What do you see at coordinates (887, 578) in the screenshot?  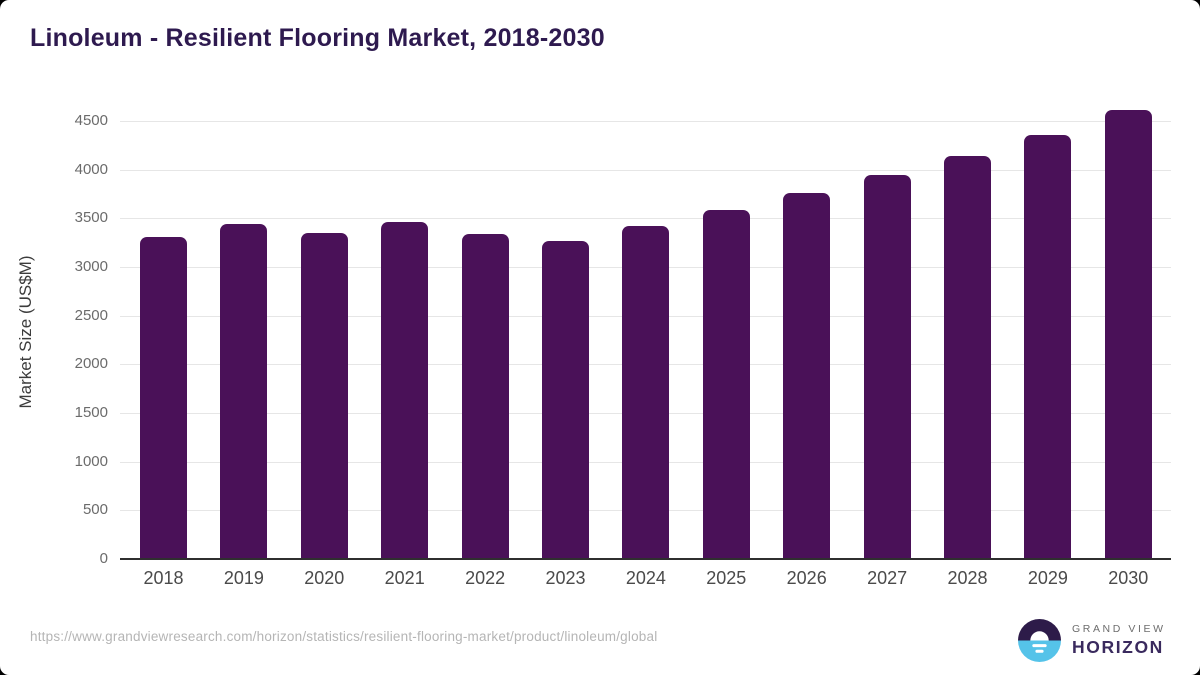 I see `x-axis-label-2027: 2027` at bounding box center [887, 578].